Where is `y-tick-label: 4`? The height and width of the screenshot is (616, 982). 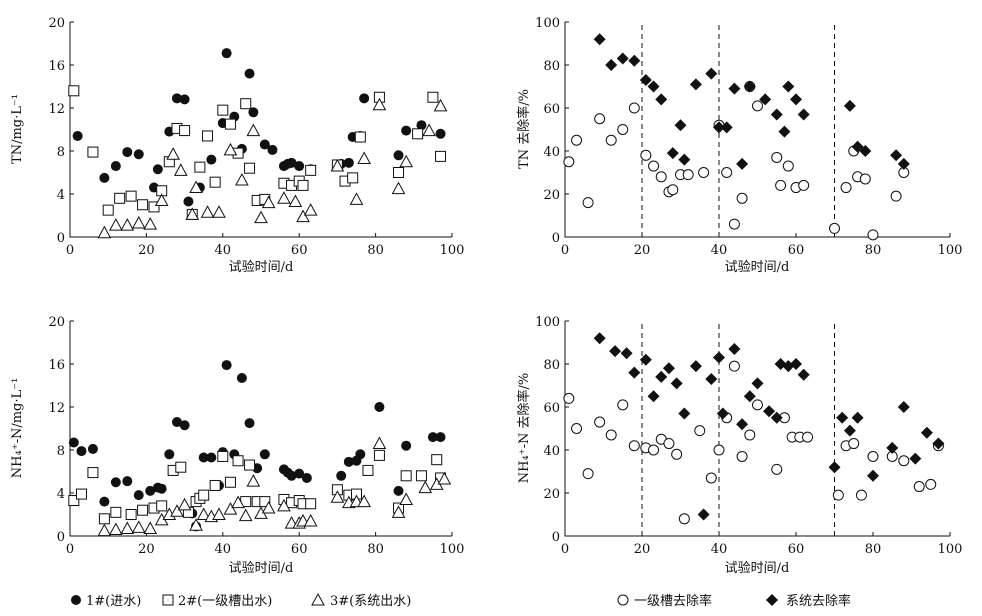 y-tick-label: 4 is located at coordinates (61, 494).